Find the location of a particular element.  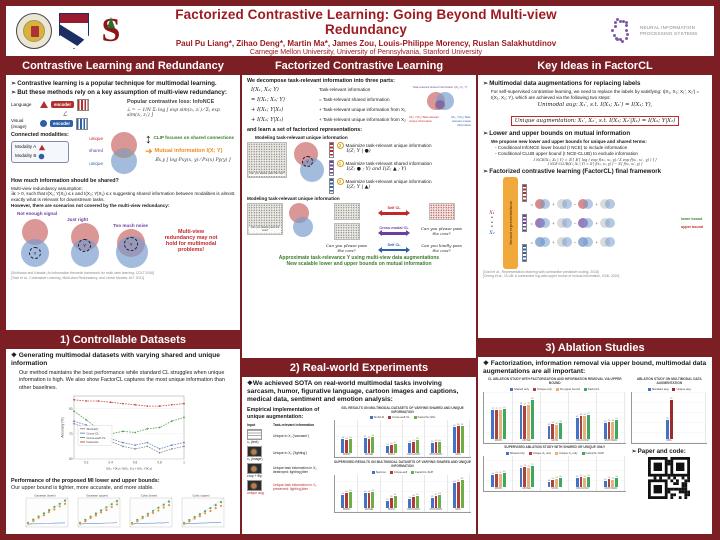

chart-legend: SupCon Cross+self FactorCL-SUP is located at coordinates (402, 472).